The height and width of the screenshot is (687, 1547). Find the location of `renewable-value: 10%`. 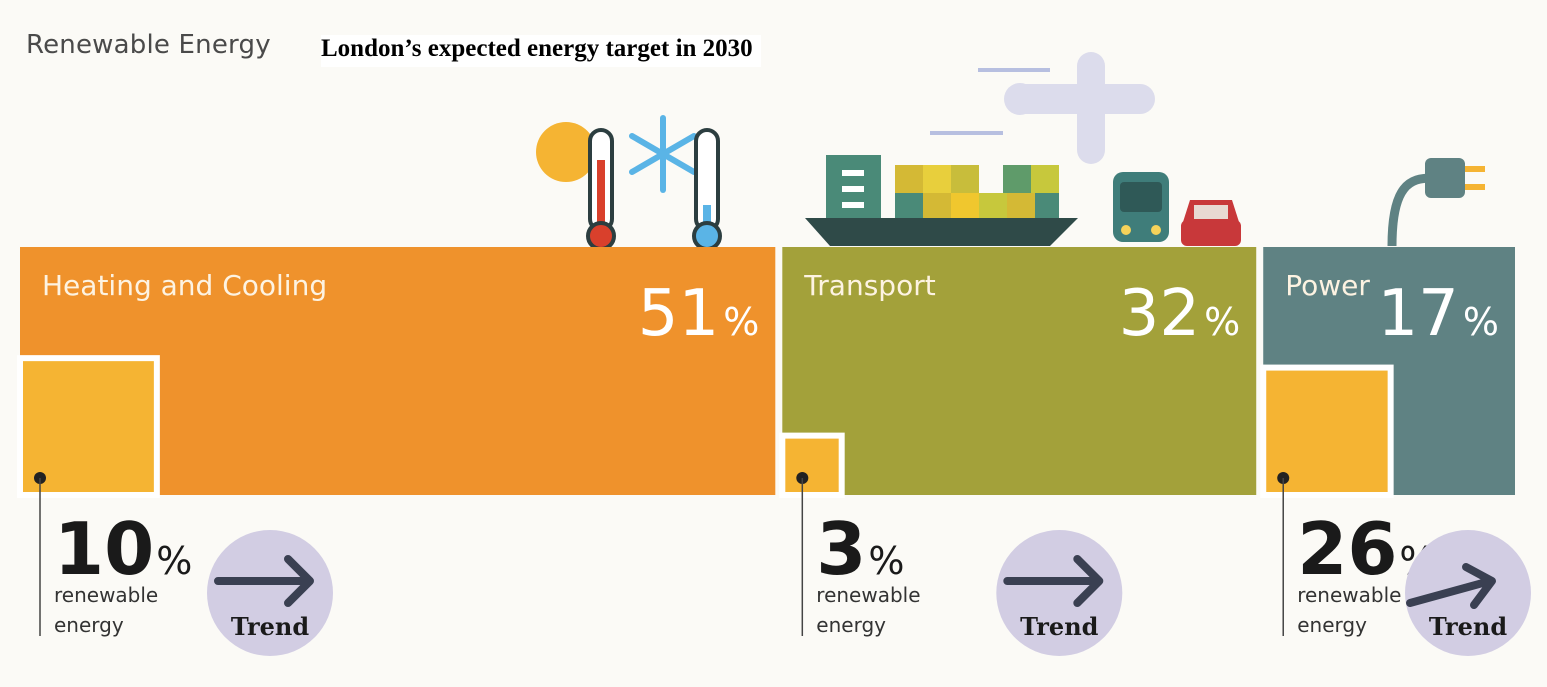

renewable-value: 10% is located at coordinates (123, 549).